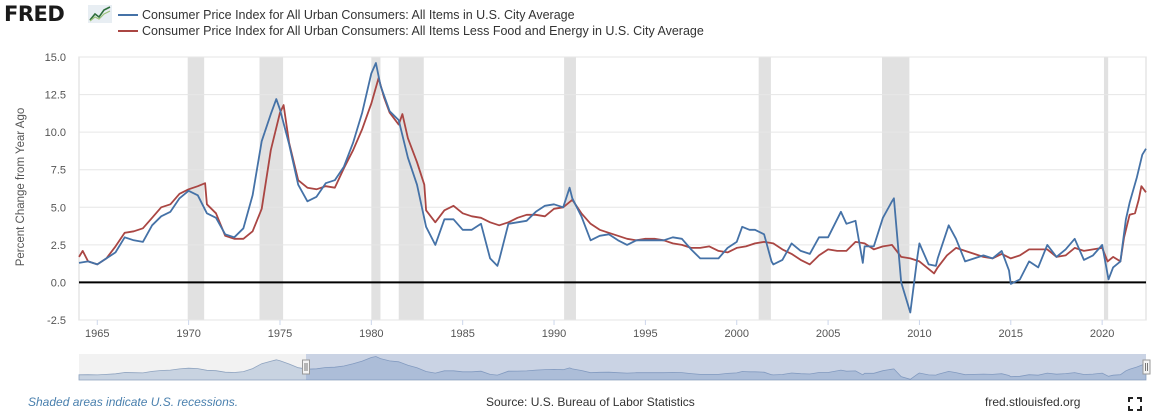 The width and height of the screenshot is (1157, 418). What do you see at coordinates (462, 334) in the screenshot?
I see `x-tick-label: 1985` at bounding box center [462, 334].